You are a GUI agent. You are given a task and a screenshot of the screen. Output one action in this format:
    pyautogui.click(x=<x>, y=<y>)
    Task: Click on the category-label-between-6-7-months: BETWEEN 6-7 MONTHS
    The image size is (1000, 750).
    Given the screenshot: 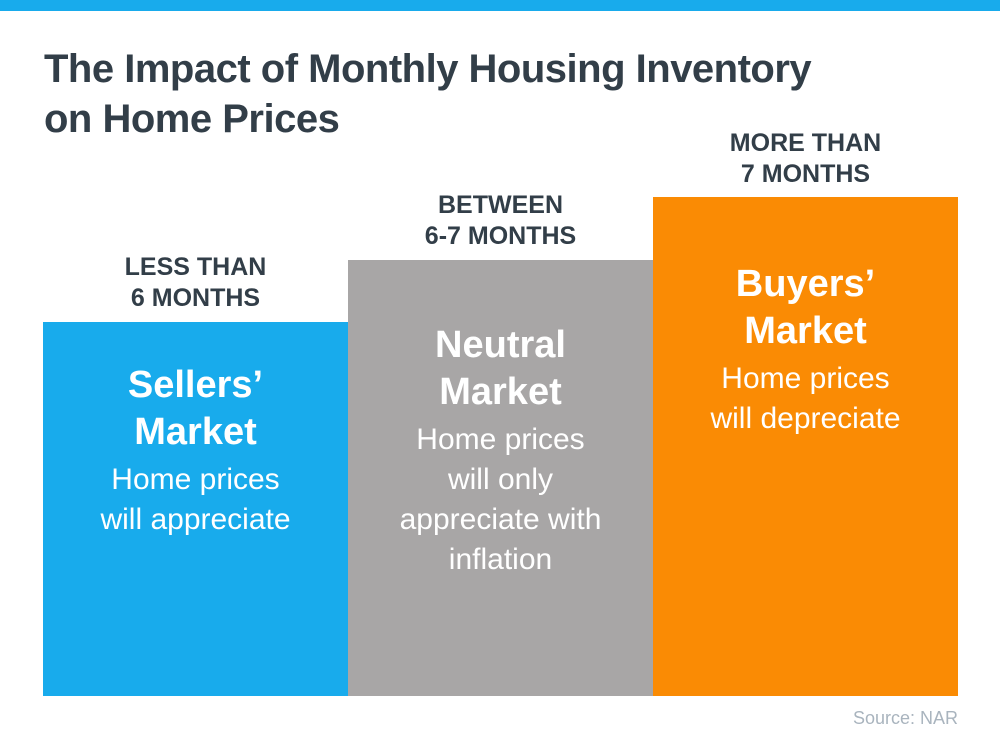 What is the action you would take?
    pyautogui.click(x=500, y=220)
    